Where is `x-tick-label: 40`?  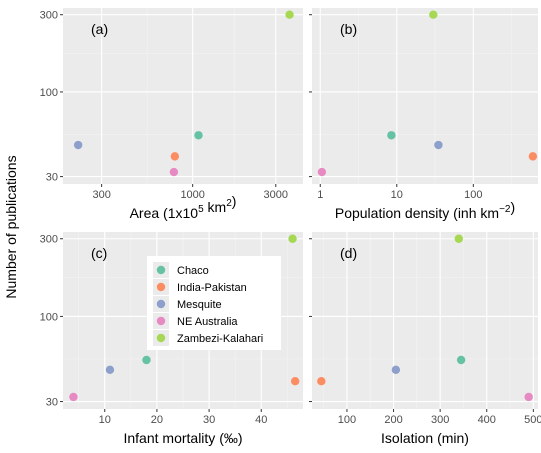 x-tick-label: 40 is located at coordinates (261, 420).